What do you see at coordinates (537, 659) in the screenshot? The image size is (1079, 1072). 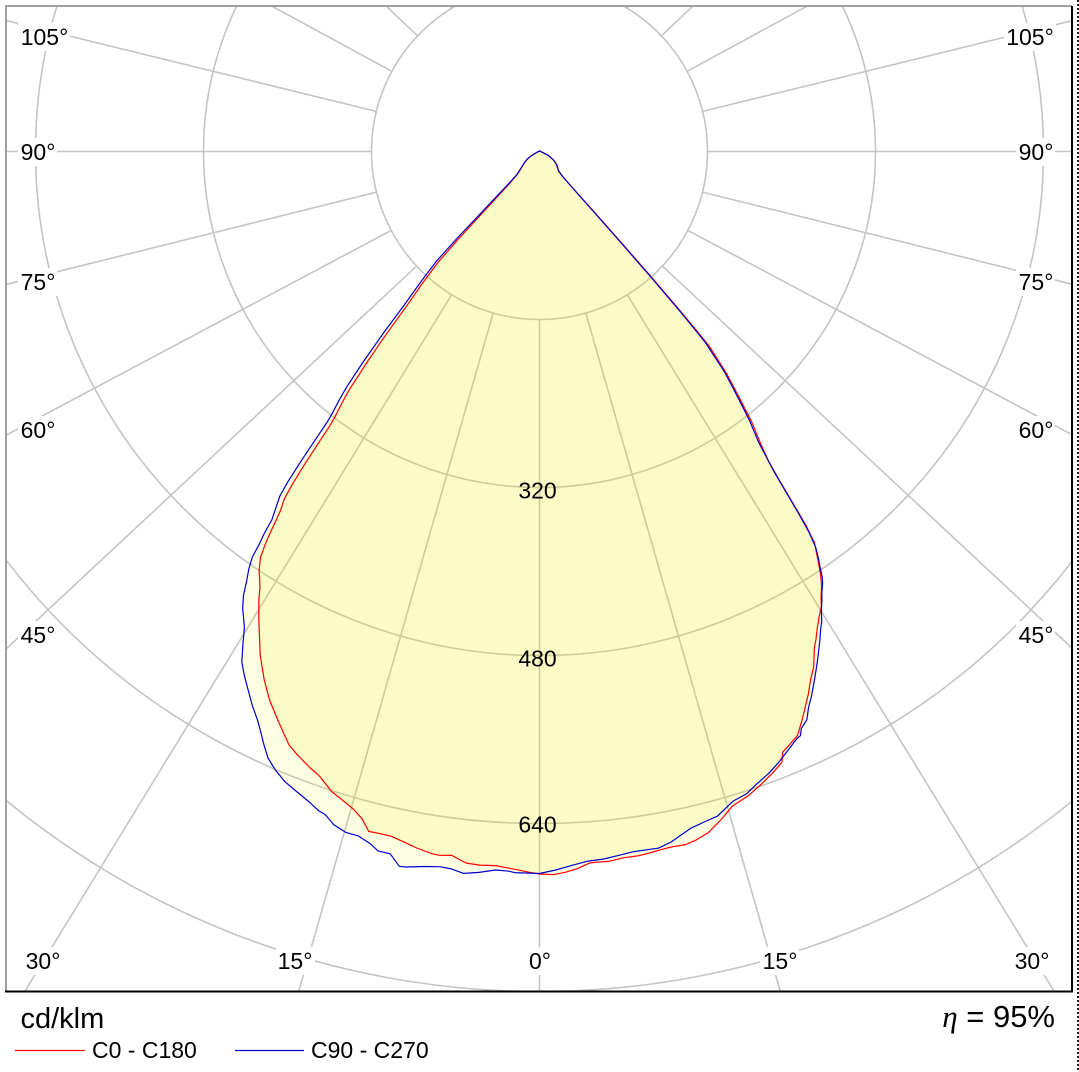 I see `svg-text: 480` at bounding box center [537, 659].